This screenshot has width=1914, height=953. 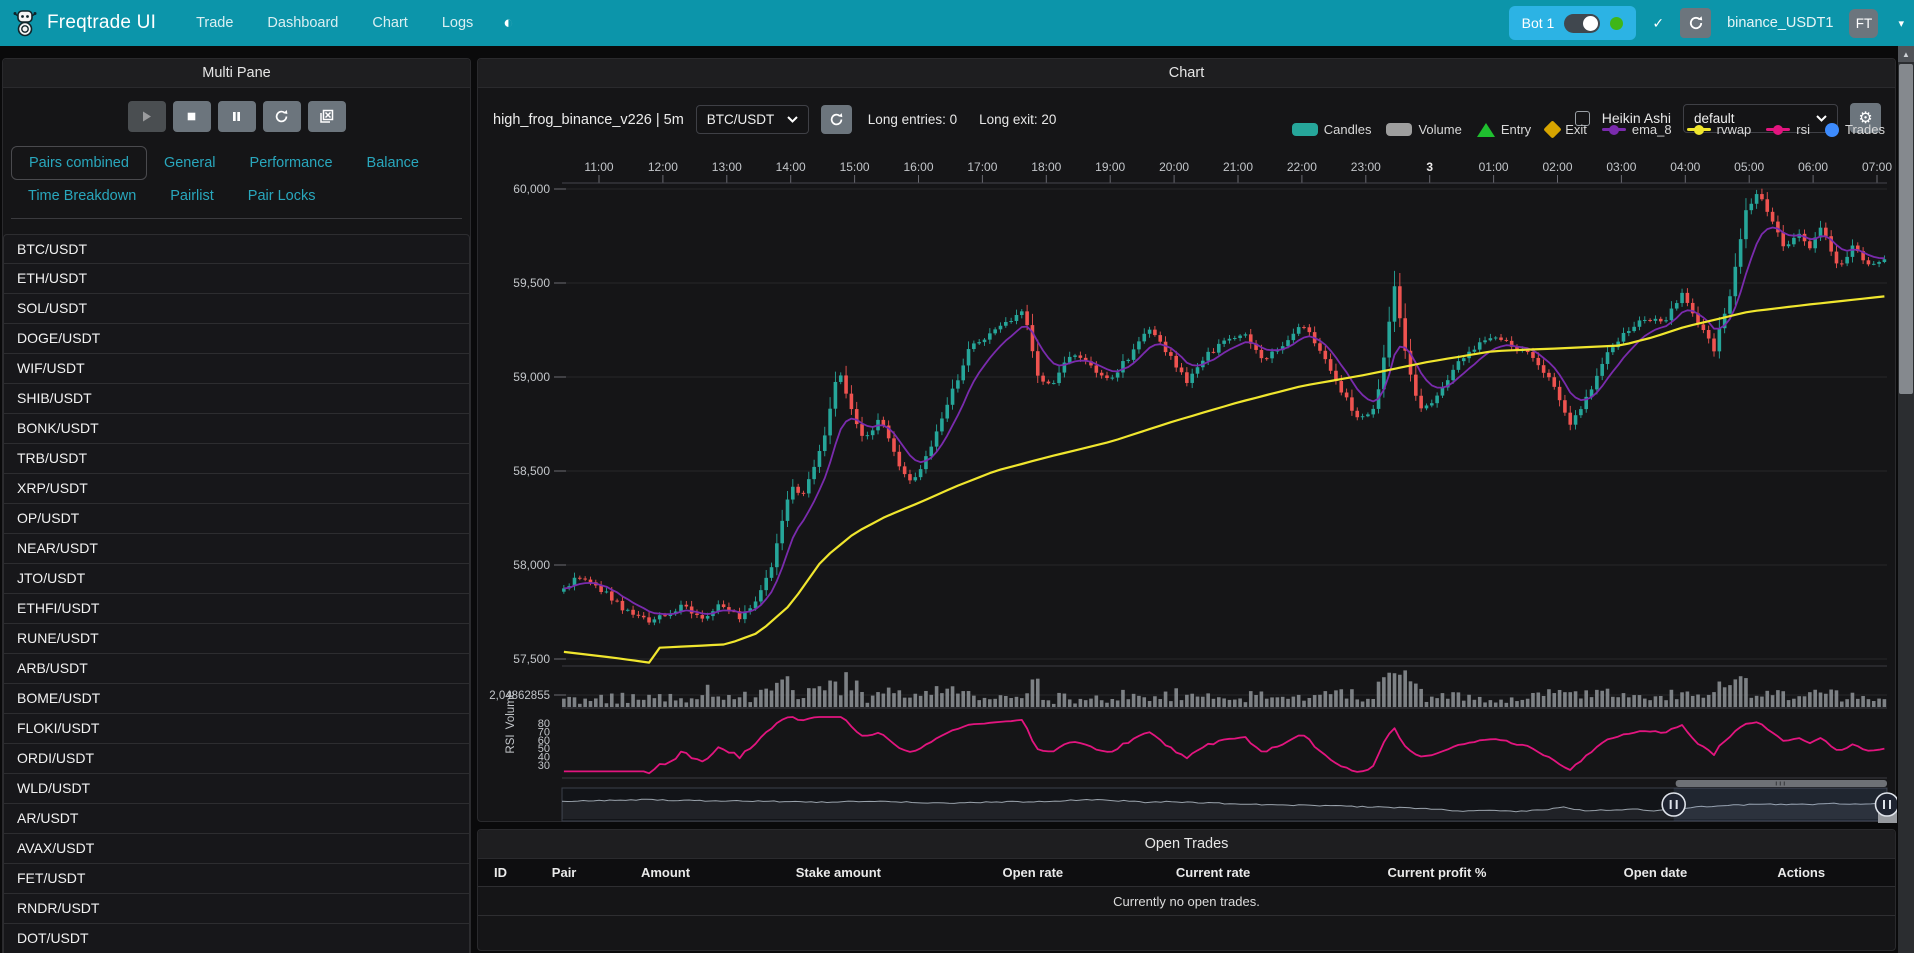 I want to click on column-header-stake-amount: Stake amount, so click(x=838, y=872).